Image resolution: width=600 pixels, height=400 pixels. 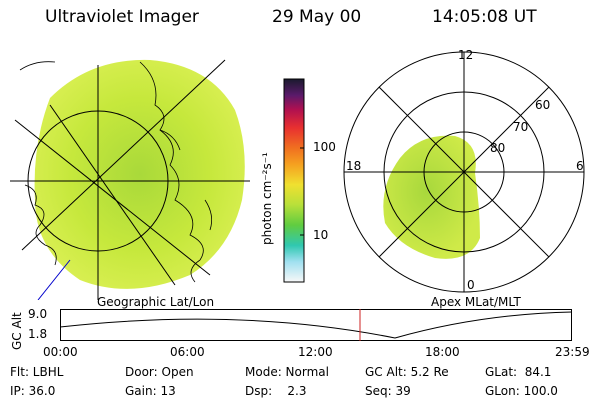 I want to click on x-tick-0: 00:00, so click(x=60, y=352).